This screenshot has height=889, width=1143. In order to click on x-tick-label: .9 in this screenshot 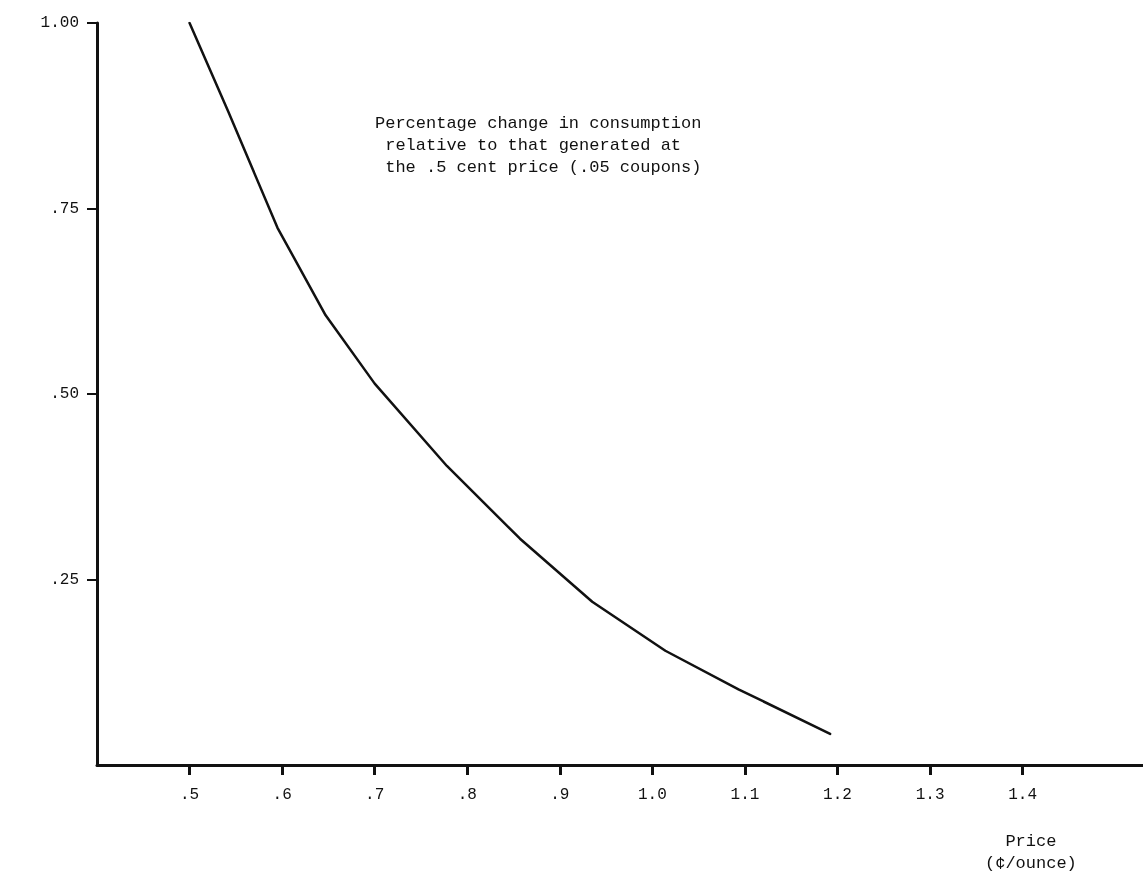, I will do `click(560, 795)`.